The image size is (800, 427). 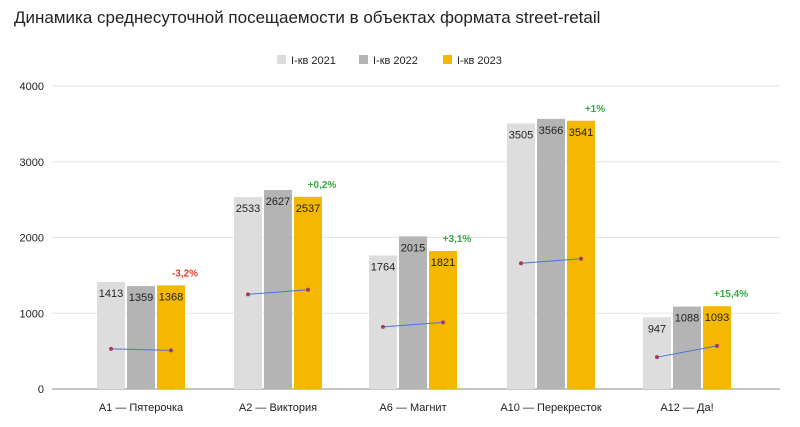 I want to click on data-label: 2015, so click(x=413, y=248).